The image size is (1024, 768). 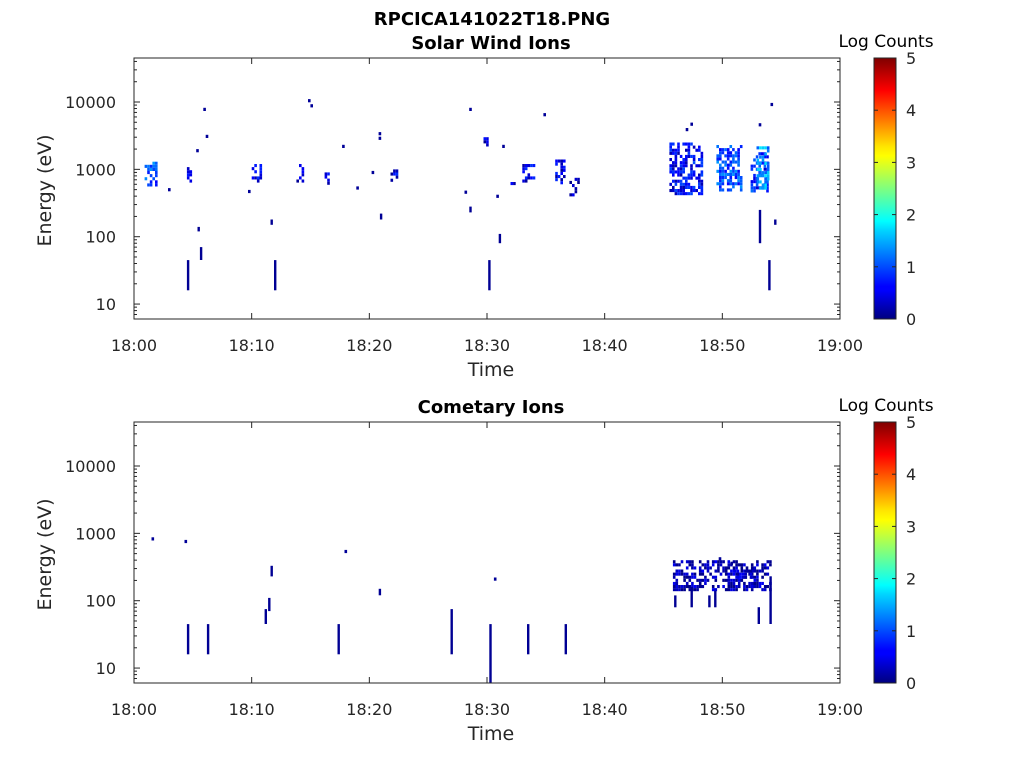 I want to click on y-tick-label: 10000, so click(x=90, y=466).